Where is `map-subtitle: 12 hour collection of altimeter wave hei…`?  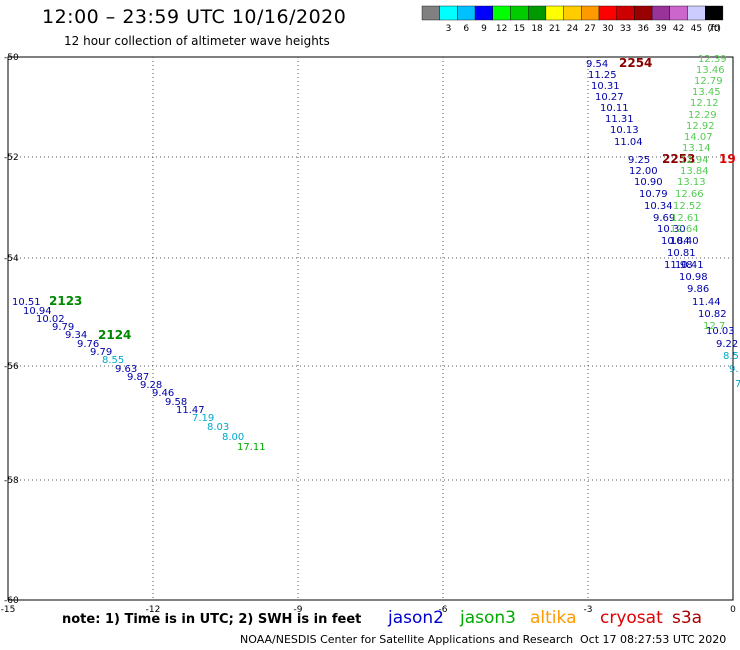 map-subtitle: 12 hour collection of altimeter wave hei… is located at coordinates (197, 41).